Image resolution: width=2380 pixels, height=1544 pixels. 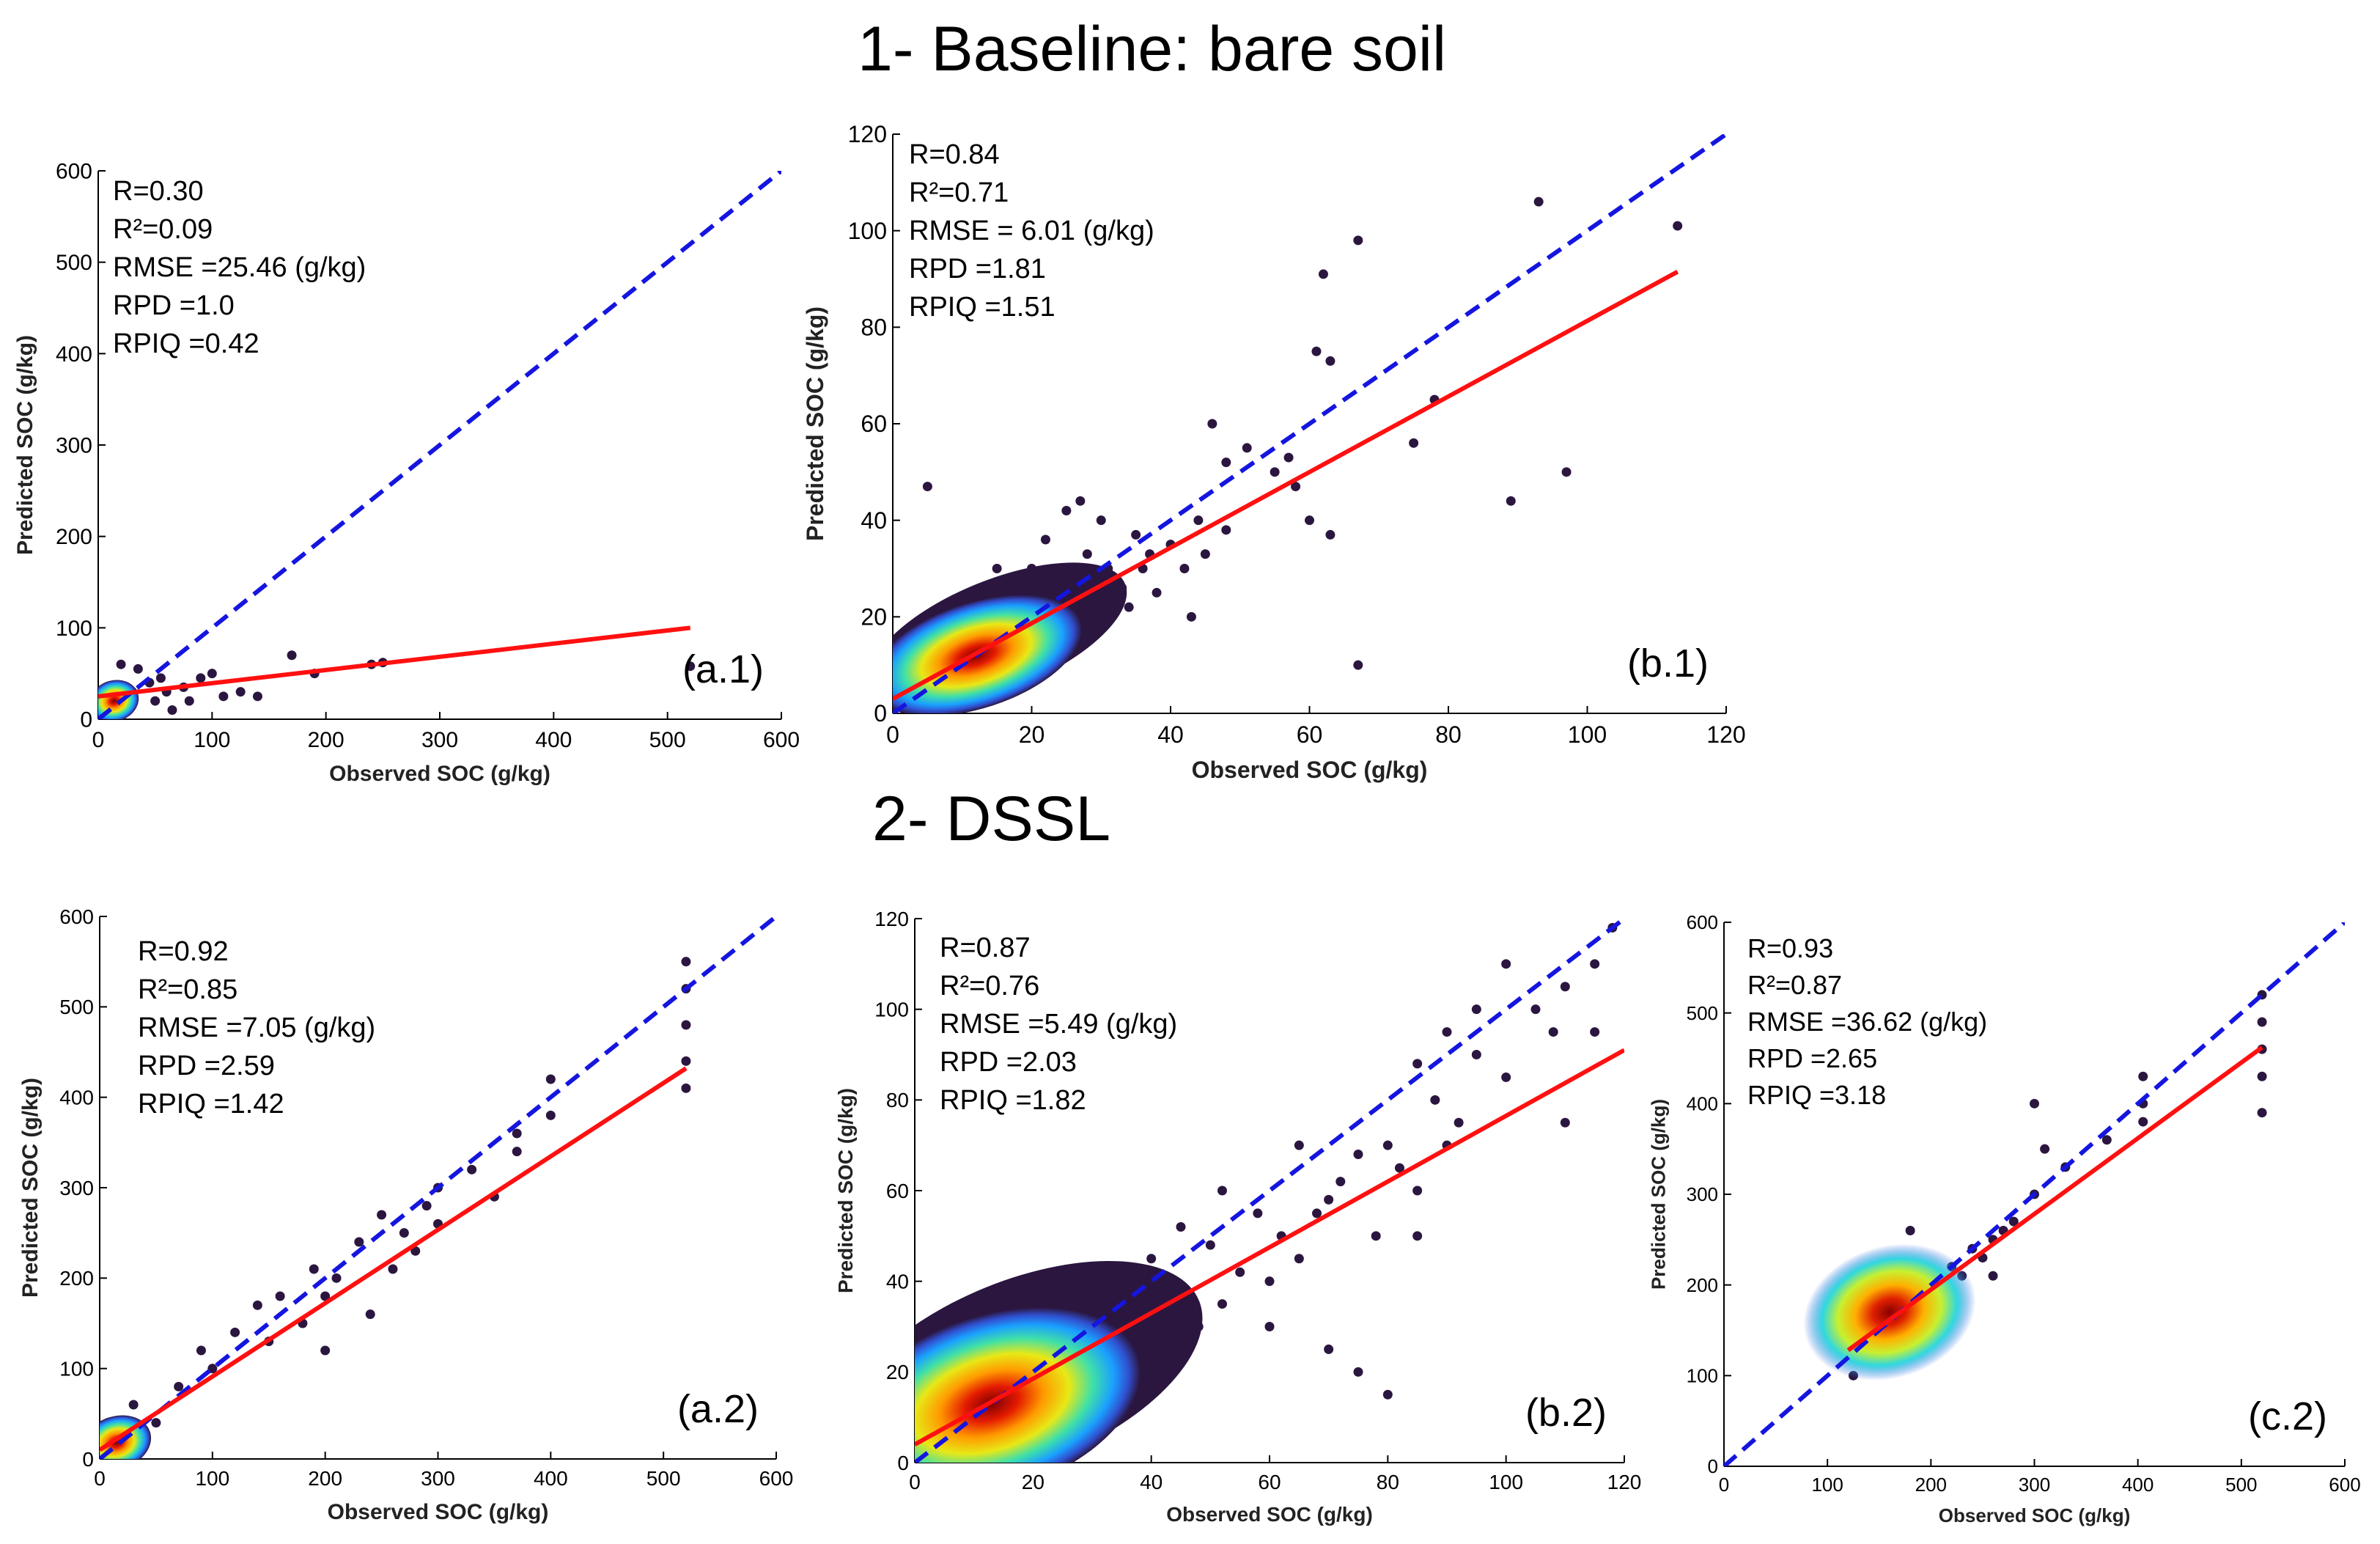 What do you see at coordinates (1033, 1482) in the screenshot?
I see `x-tick-label: 20` at bounding box center [1033, 1482].